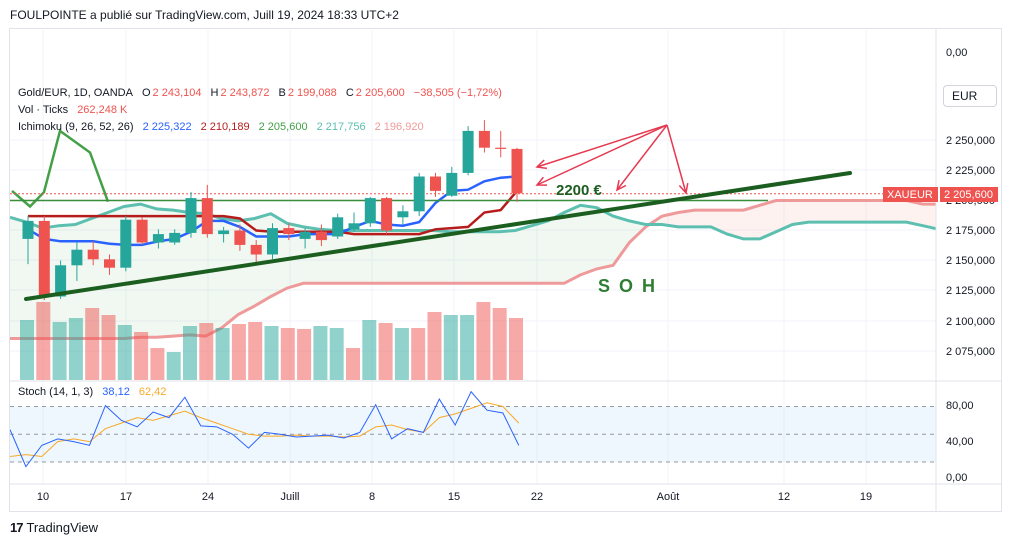  I want to click on stoch-legend: Stoch (14, 1, 3) 38,12 62,42, so click(93, 392).